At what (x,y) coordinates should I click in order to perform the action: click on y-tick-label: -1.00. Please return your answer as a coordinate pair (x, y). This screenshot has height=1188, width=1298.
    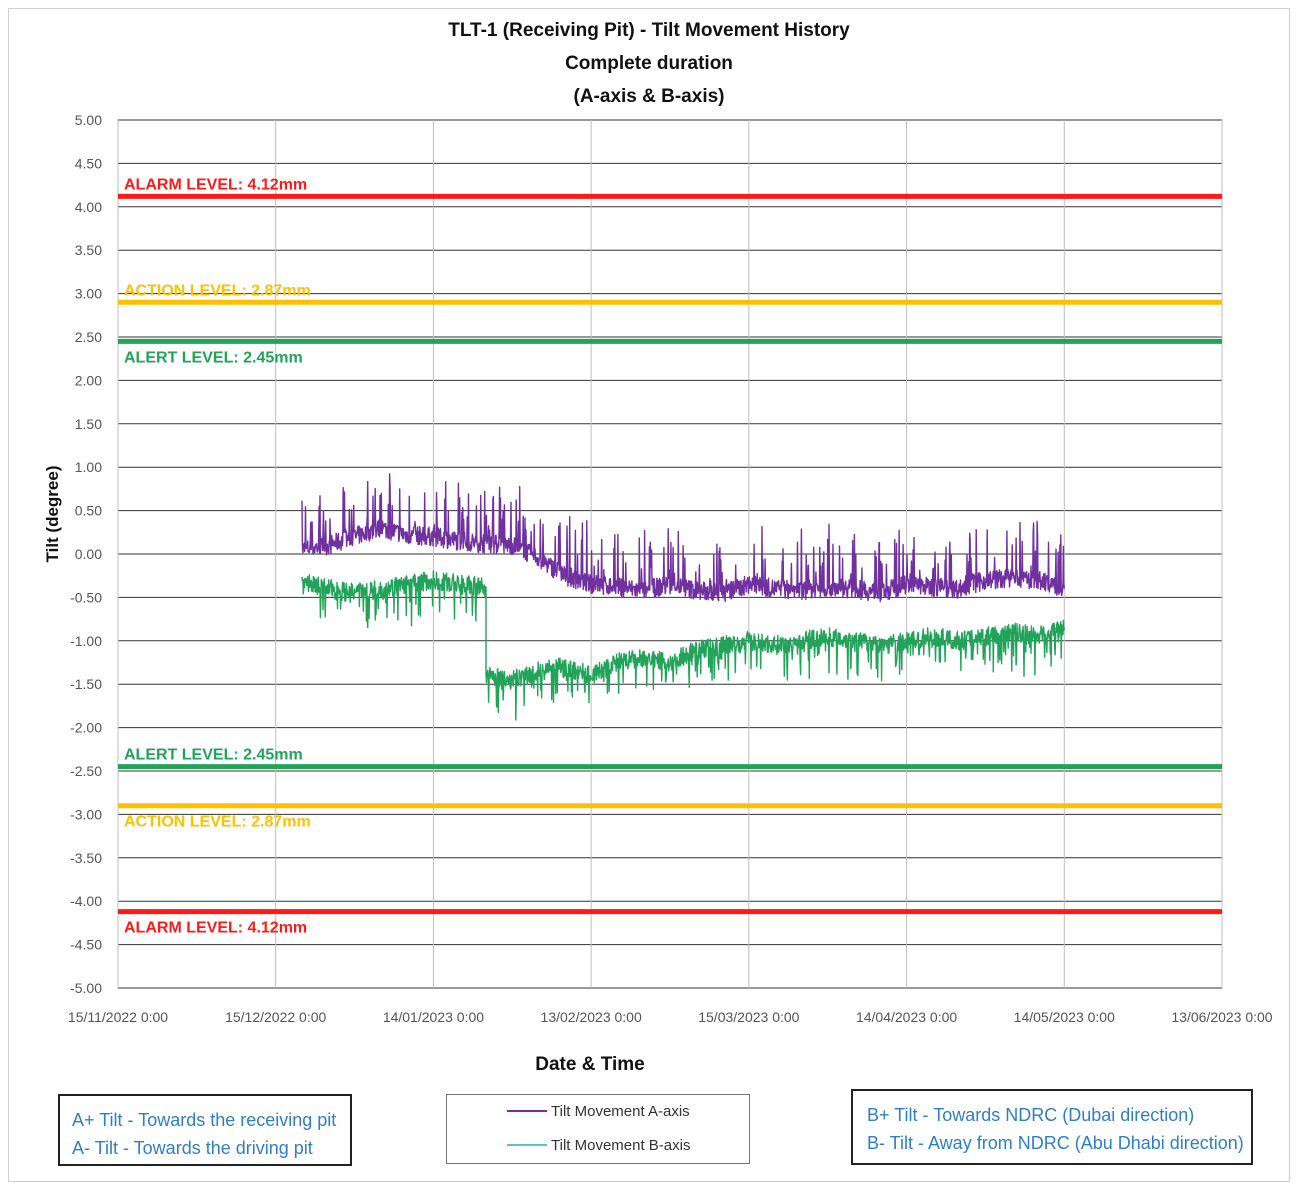
    Looking at the image, I should click on (86, 641).